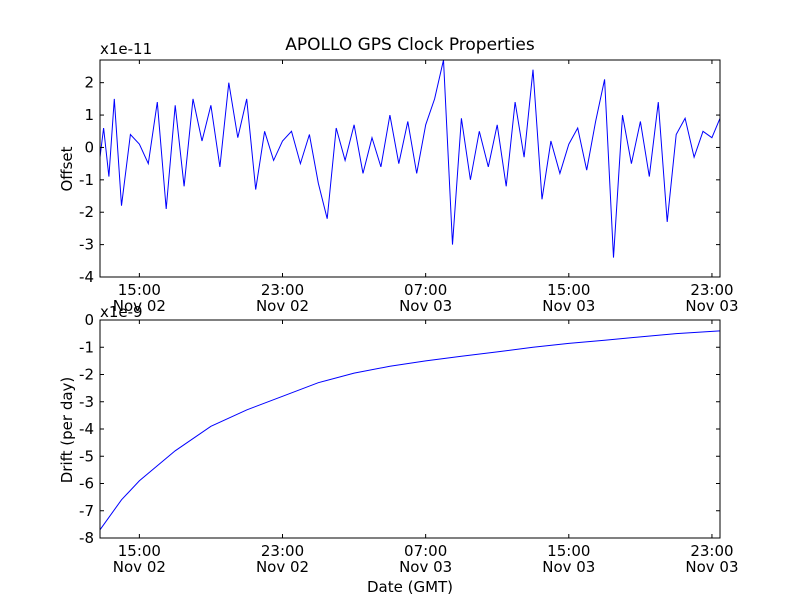 The image size is (800, 600). Describe the element at coordinates (86, 511) in the screenshot. I see `drift-y-tick-label: -7` at that location.